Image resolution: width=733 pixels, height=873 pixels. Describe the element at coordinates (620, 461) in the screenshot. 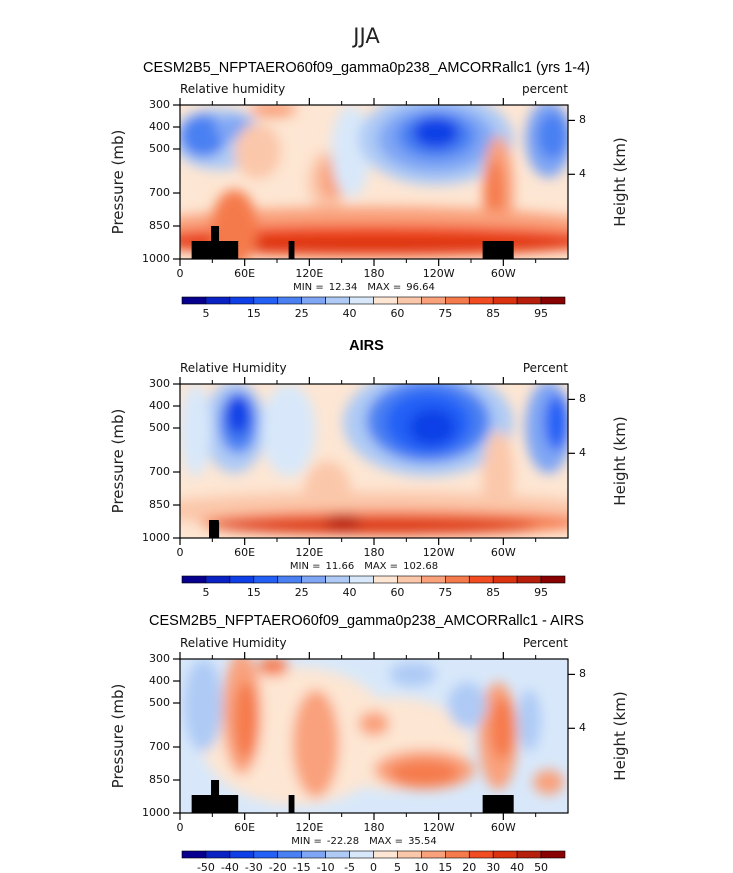

I see `y2-axis-title: Height (km)` at that location.